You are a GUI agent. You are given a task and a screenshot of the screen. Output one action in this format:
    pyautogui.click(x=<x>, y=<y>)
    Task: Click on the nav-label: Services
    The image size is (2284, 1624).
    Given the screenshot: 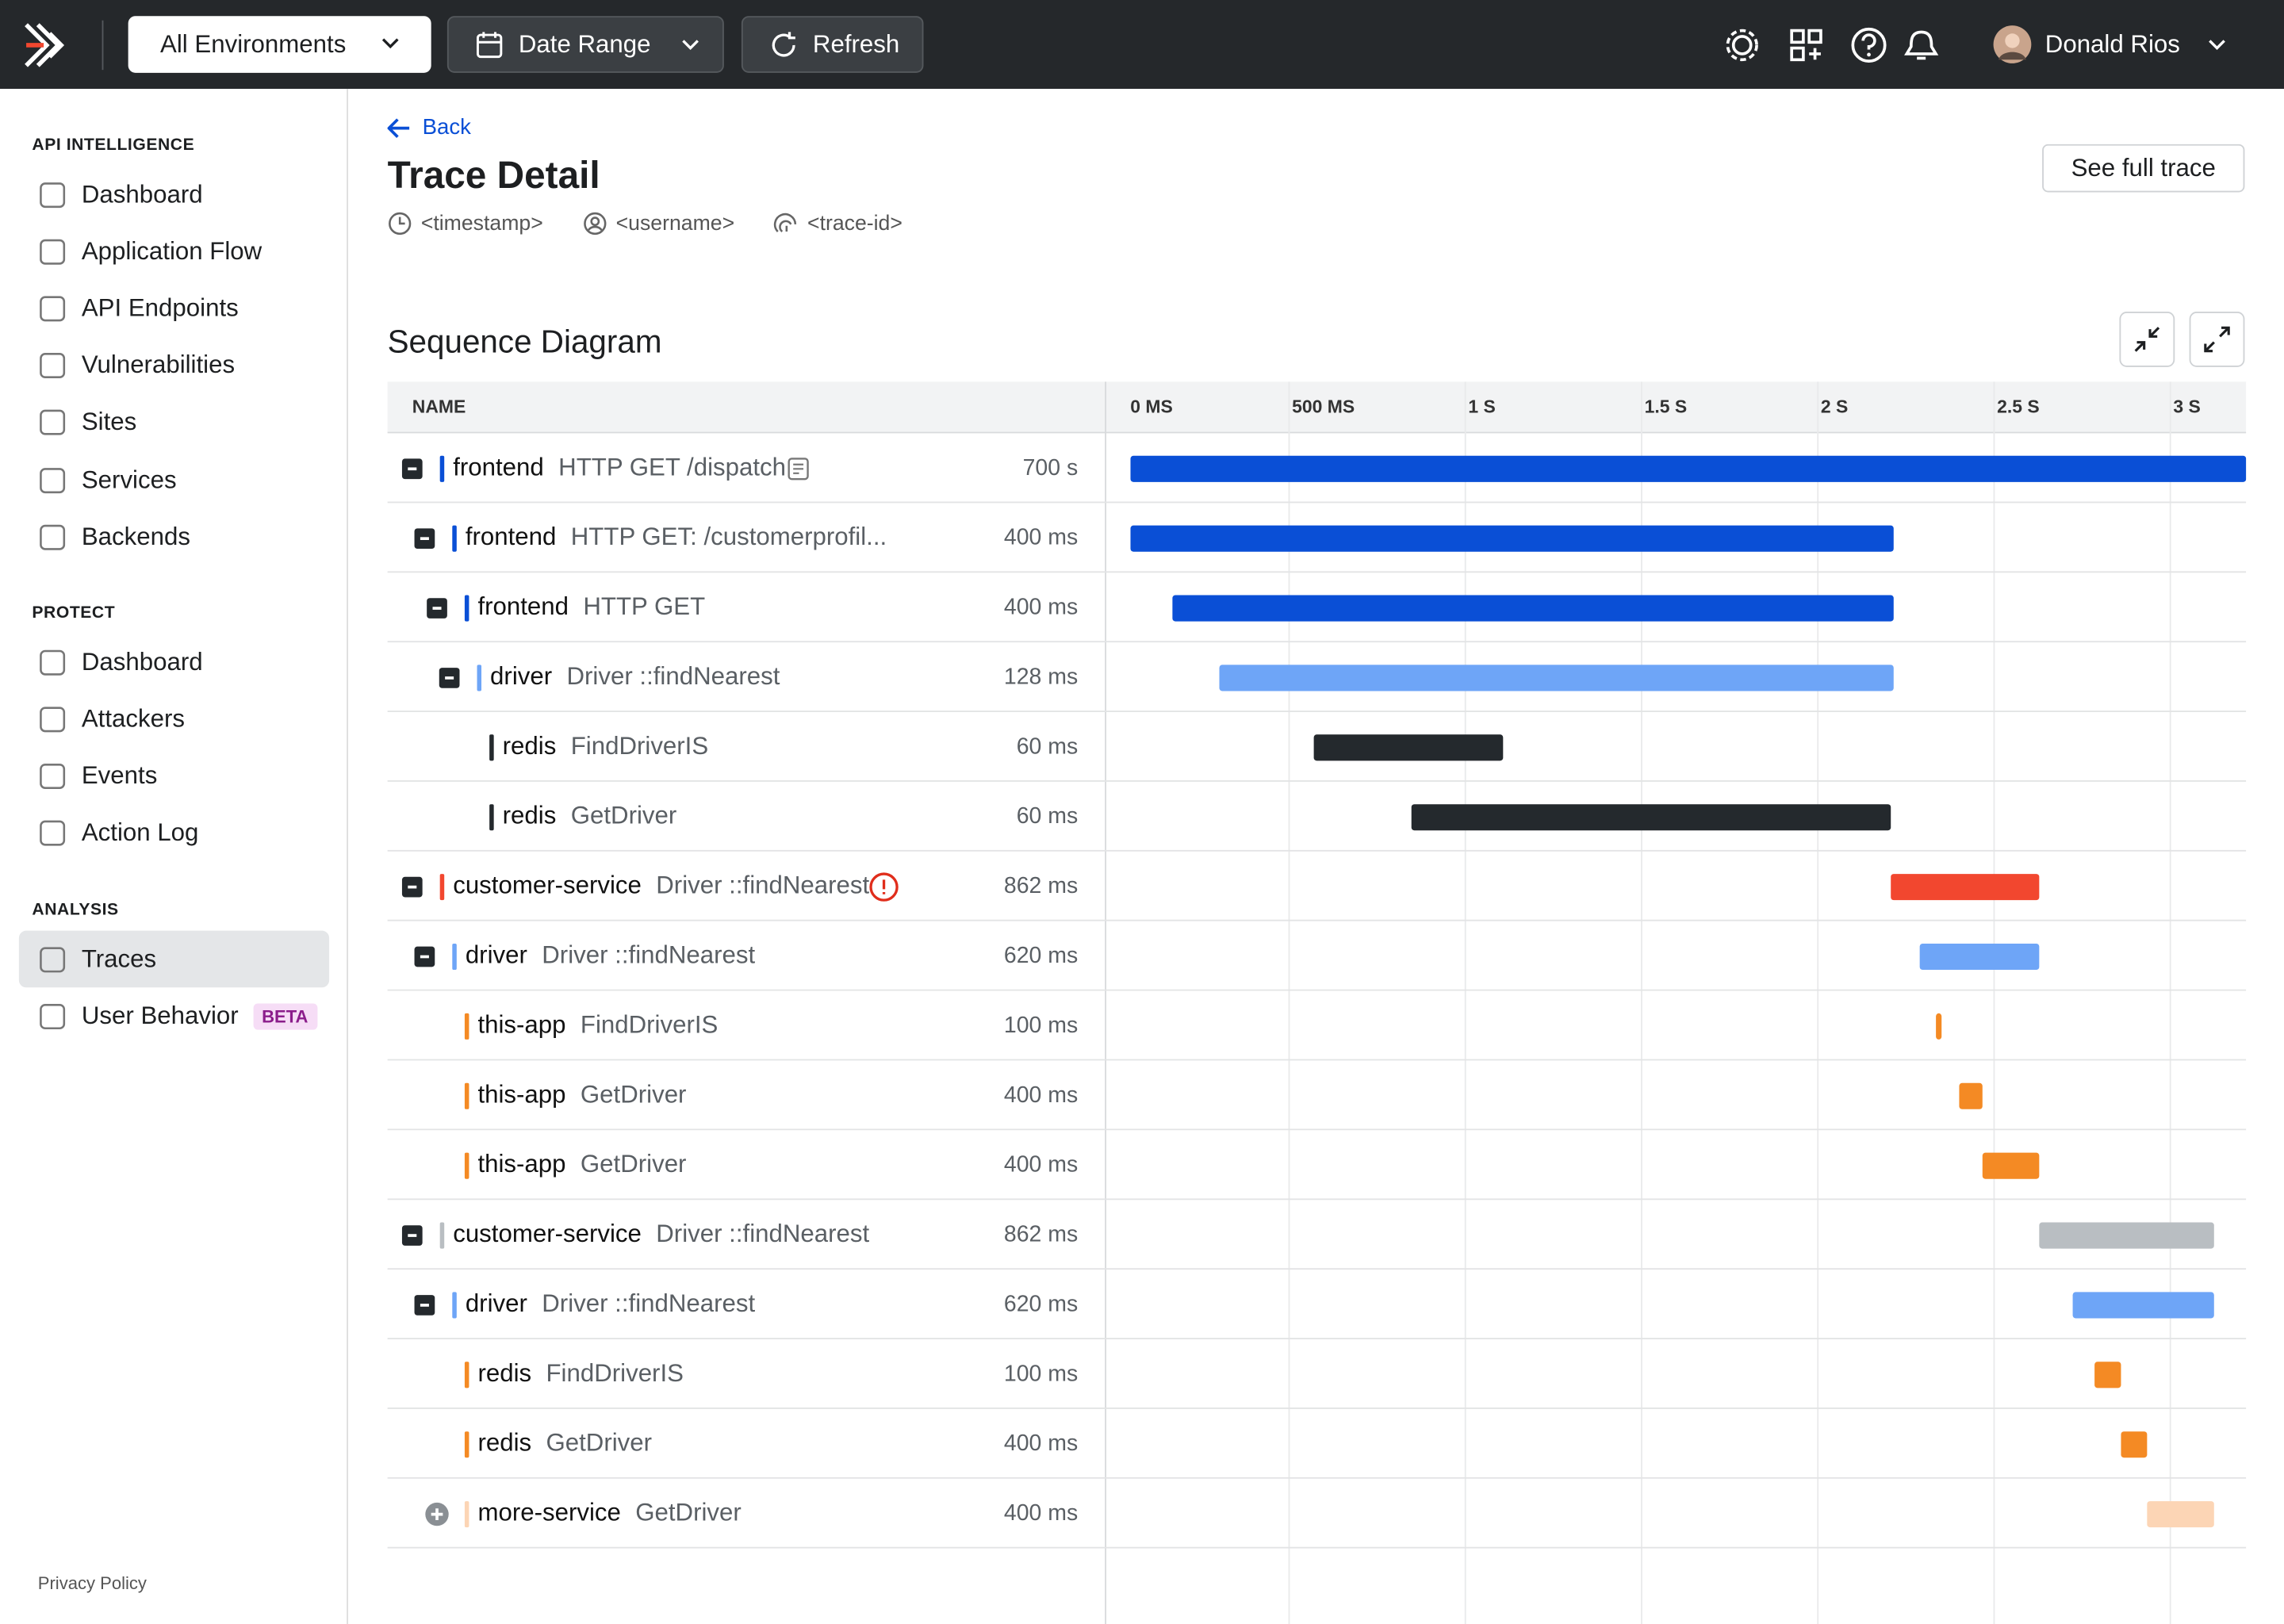 What is the action you would take?
    pyautogui.click(x=129, y=479)
    